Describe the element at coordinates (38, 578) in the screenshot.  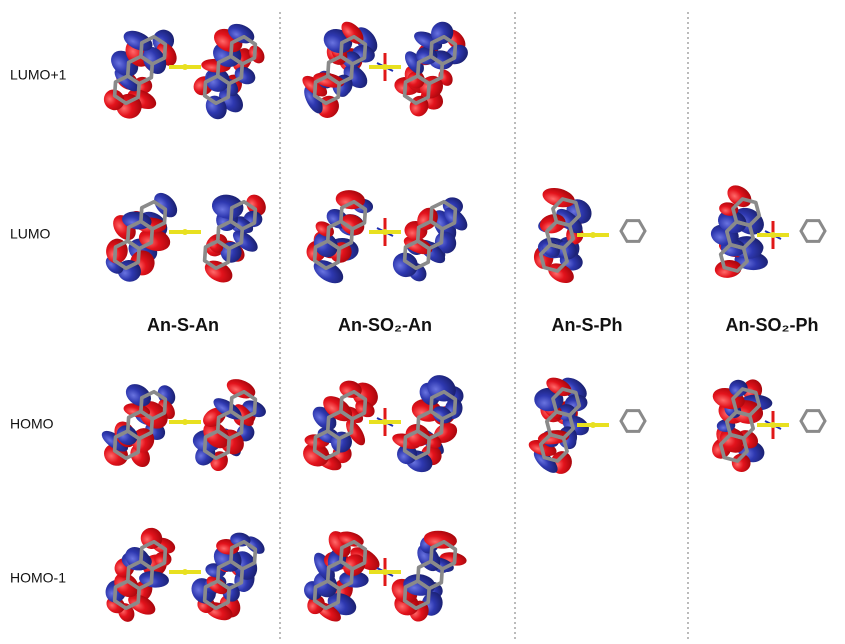
I see `row-label: HOMO-1` at that location.